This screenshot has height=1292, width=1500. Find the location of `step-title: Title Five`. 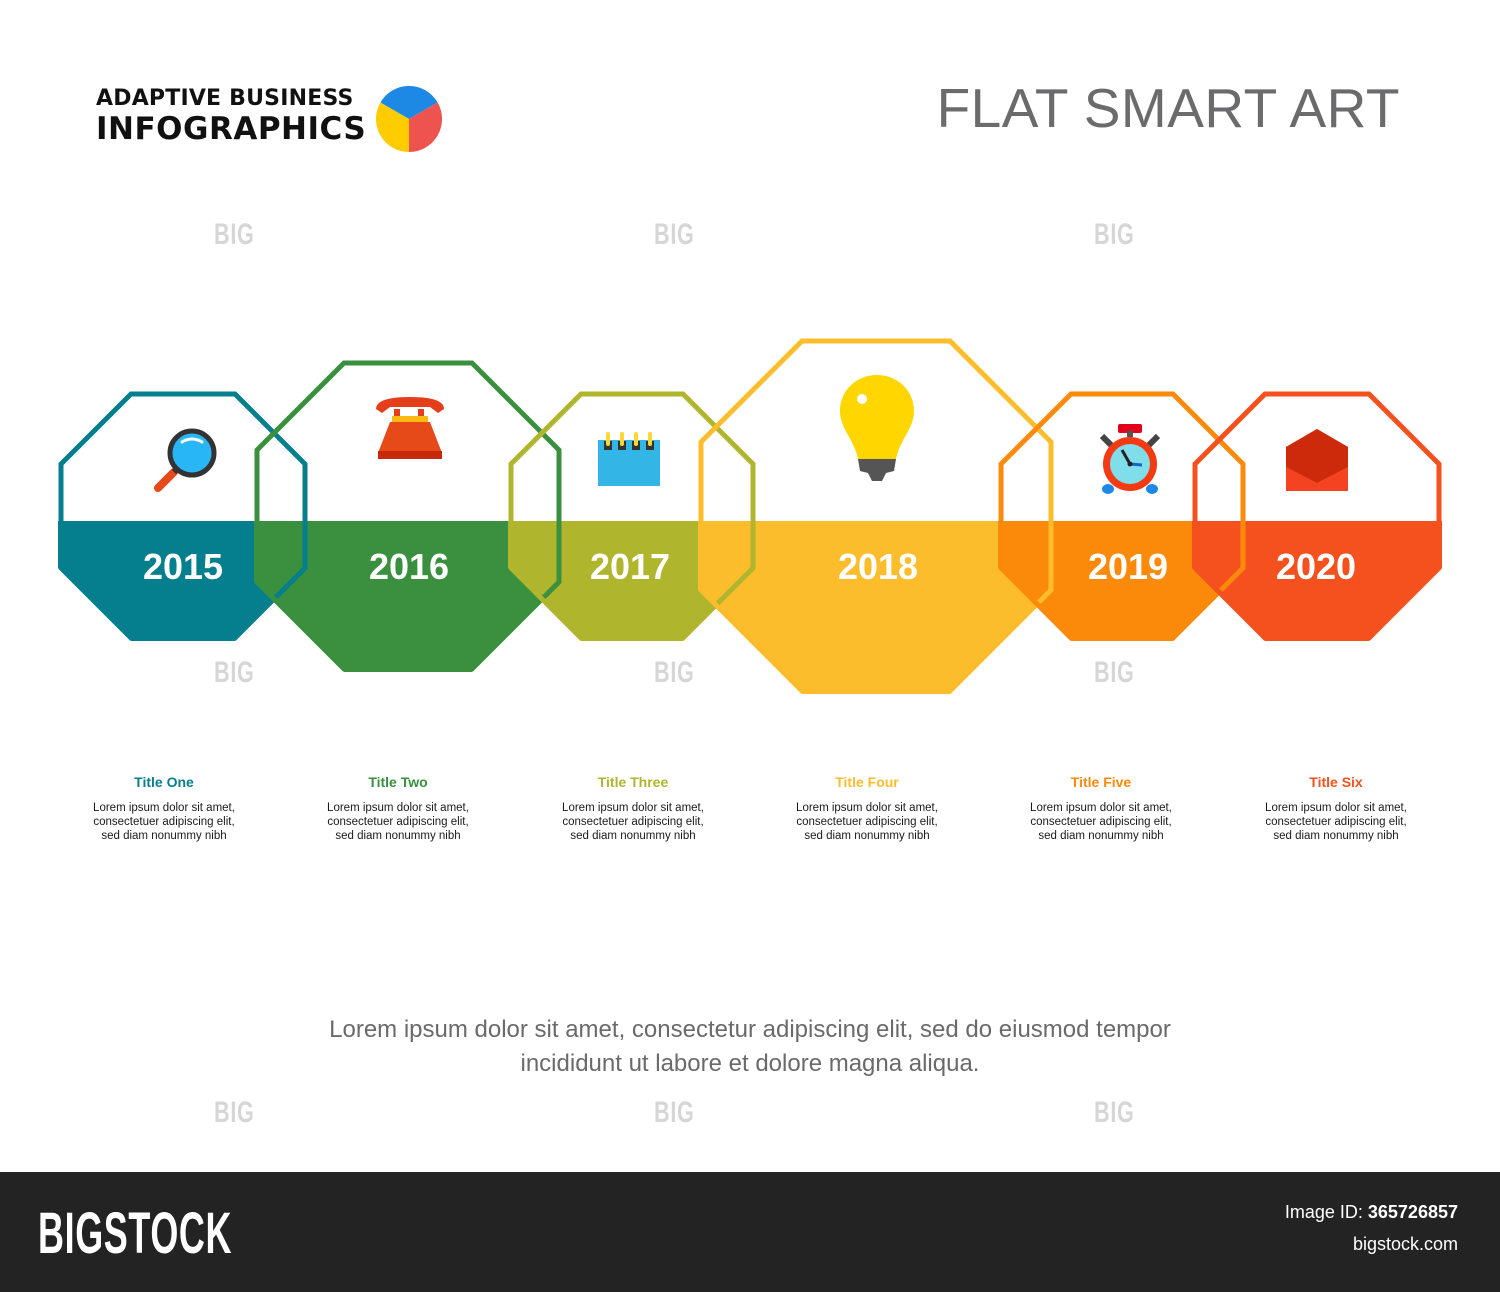

step-title: Title Five is located at coordinates (1101, 782).